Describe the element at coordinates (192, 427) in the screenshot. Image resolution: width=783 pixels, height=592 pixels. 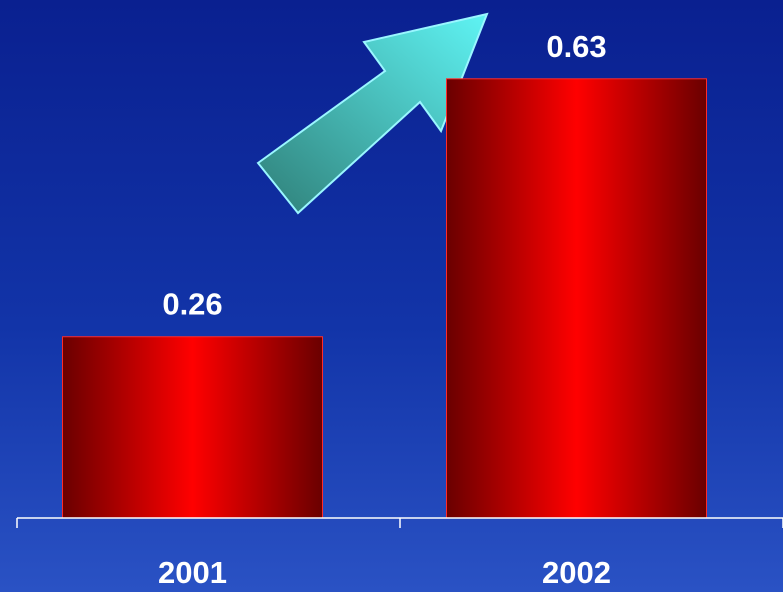
I see `bar-2001` at that location.